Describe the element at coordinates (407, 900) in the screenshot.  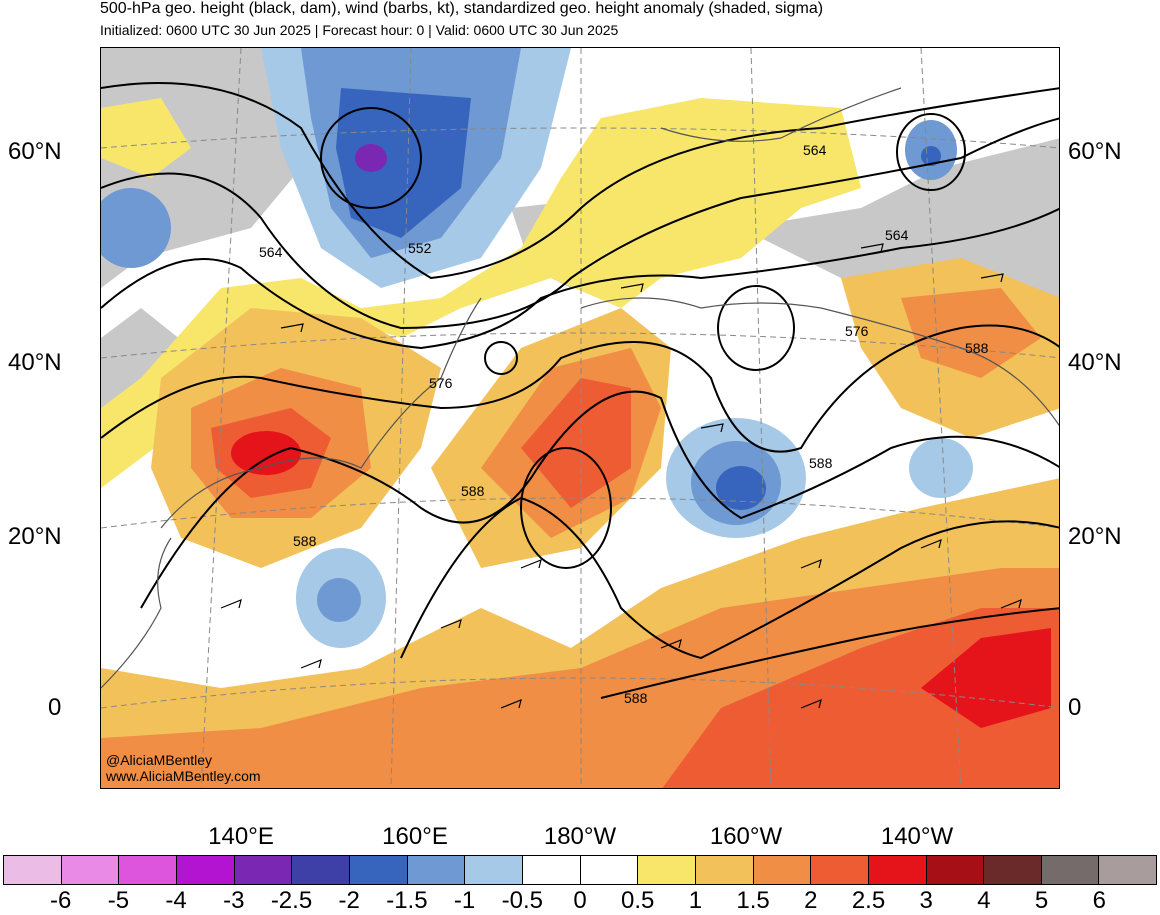
I see `colorbar-tick-label: -1.5` at that location.